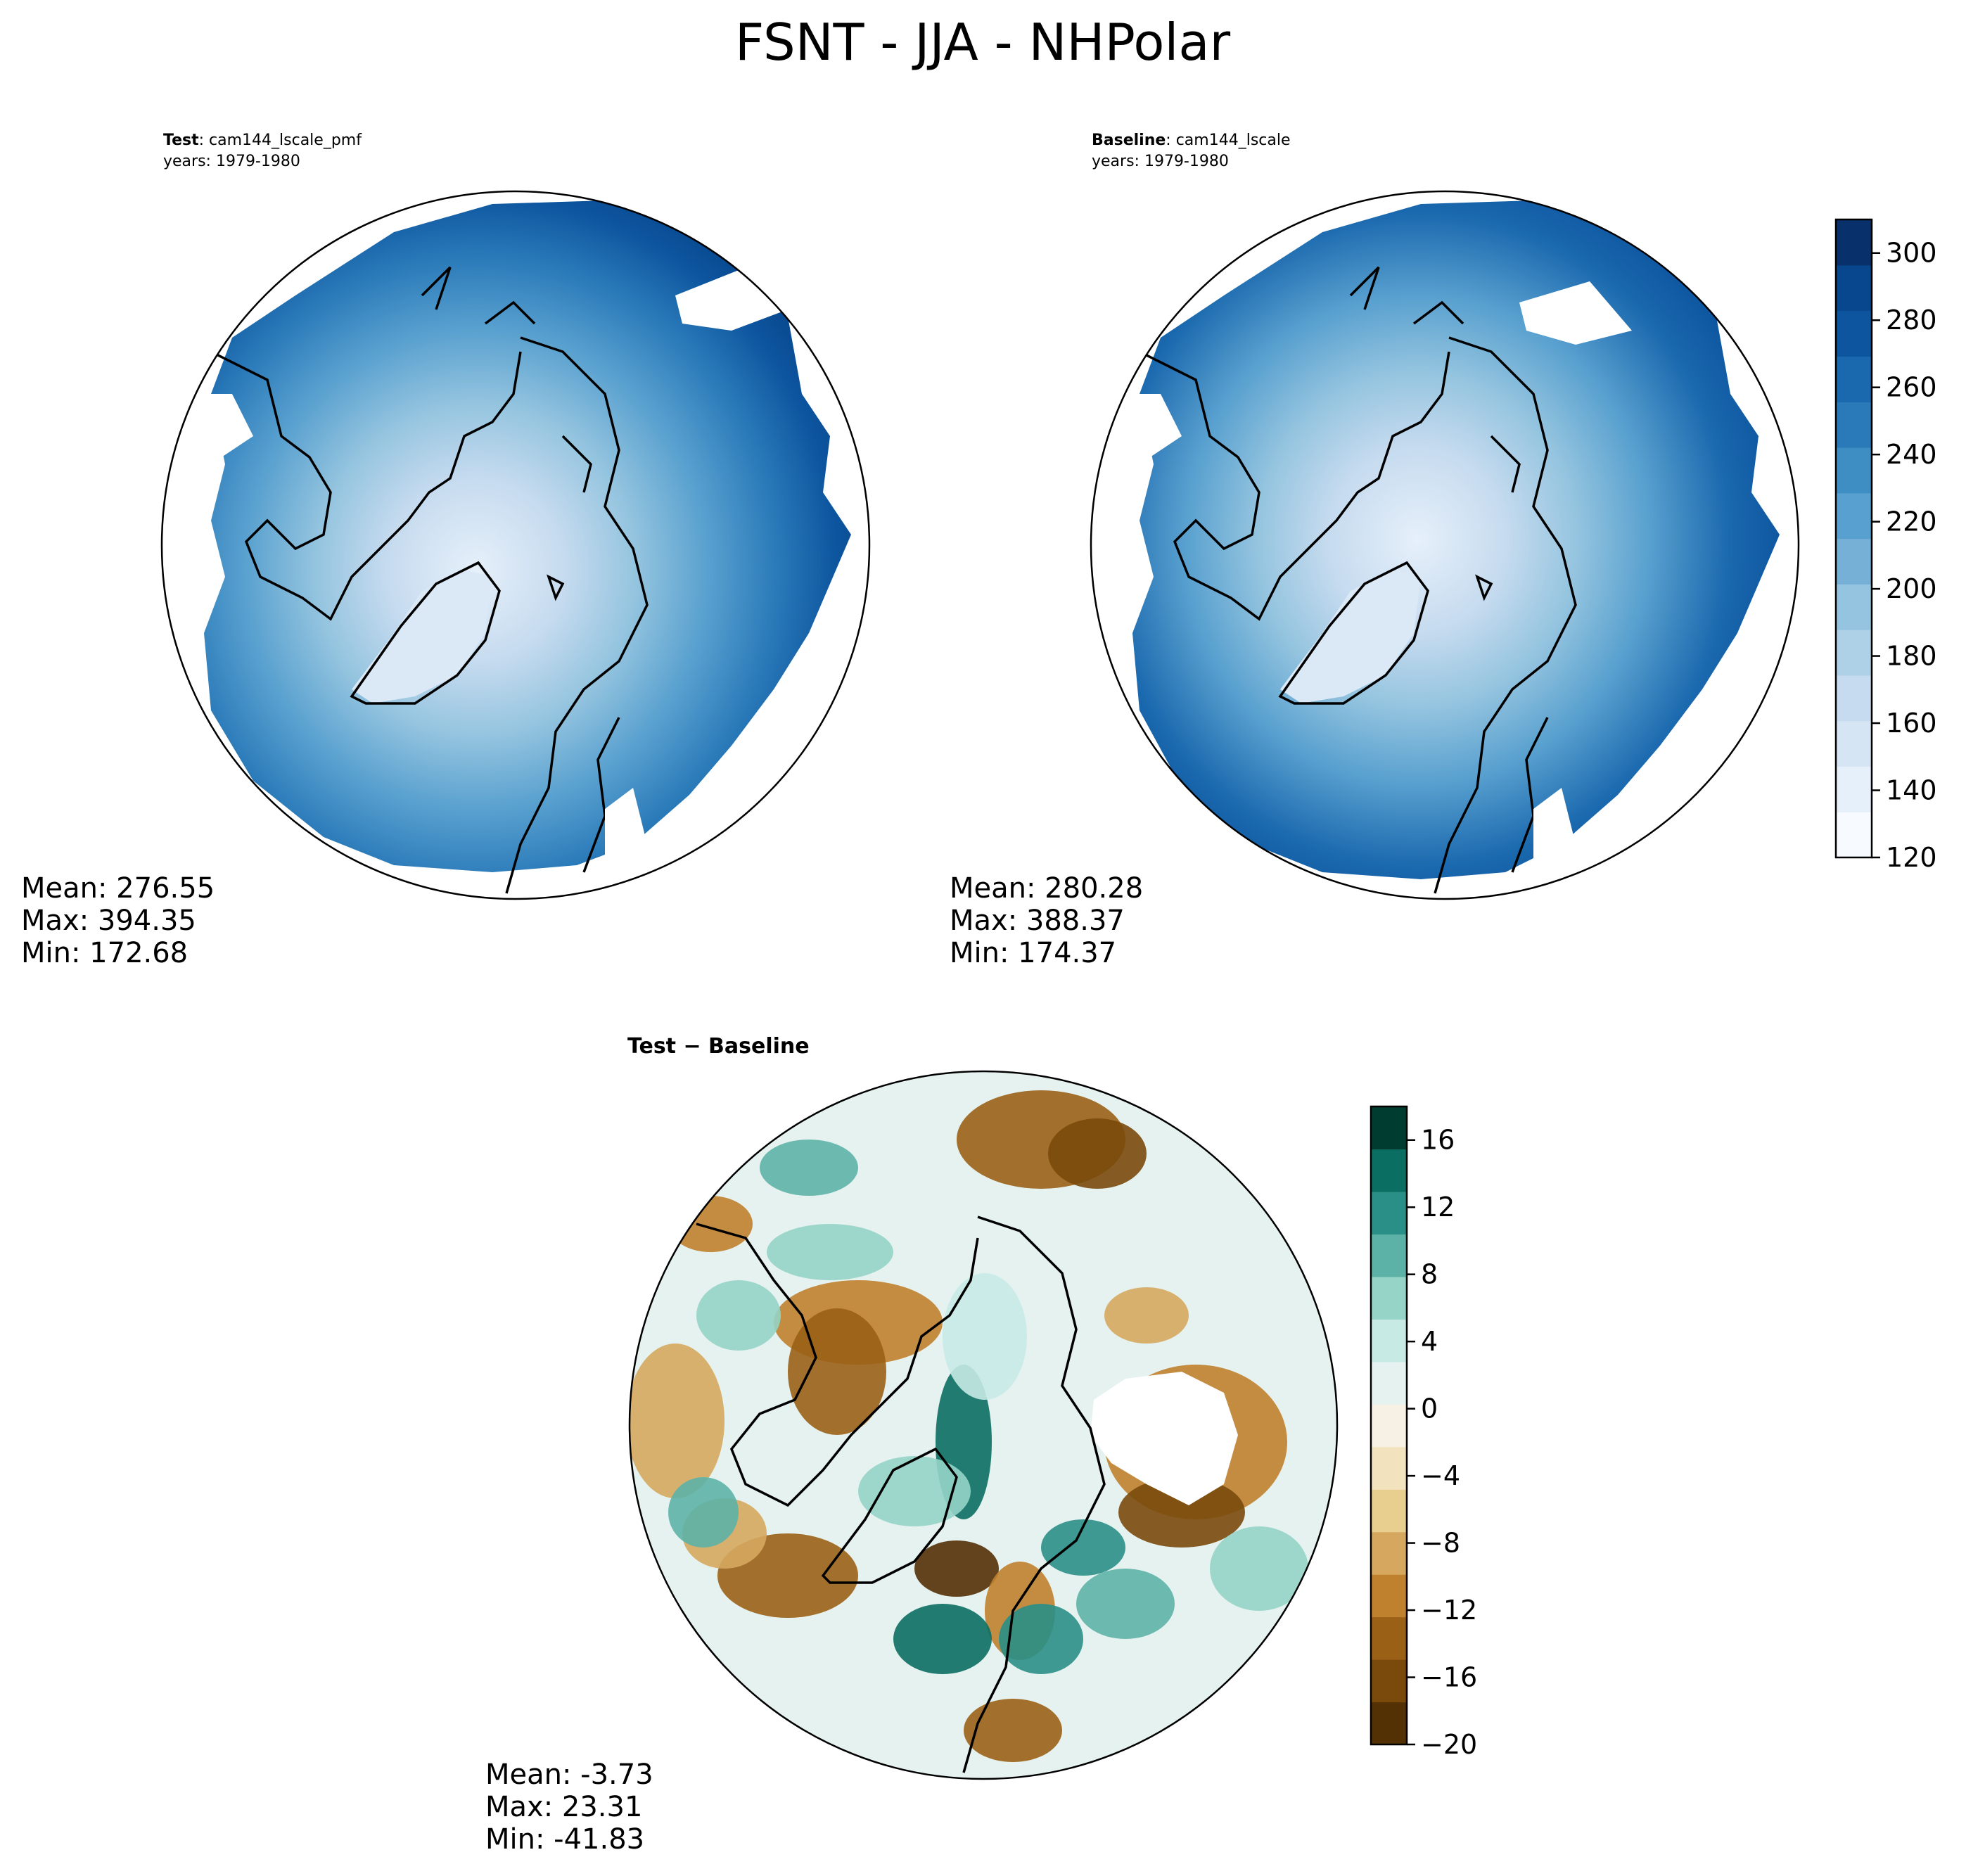 The image size is (1966, 1876). What do you see at coordinates (118, 888) in the screenshot?
I see `test-stat-mean: Mean: 276.55` at bounding box center [118, 888].